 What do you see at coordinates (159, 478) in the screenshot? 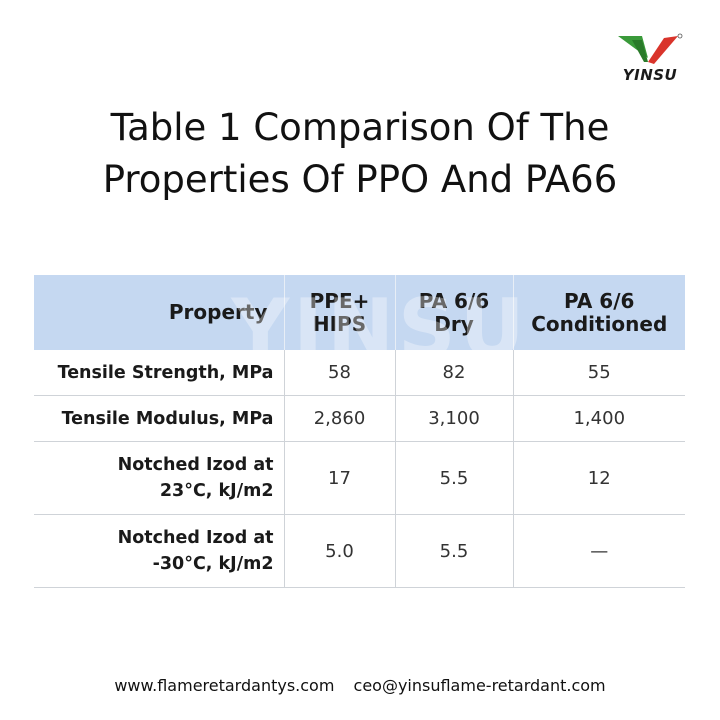
I see `row-property-label: Notched Izod at 23°C, kJ/m2` at bounding box center [159, 478].